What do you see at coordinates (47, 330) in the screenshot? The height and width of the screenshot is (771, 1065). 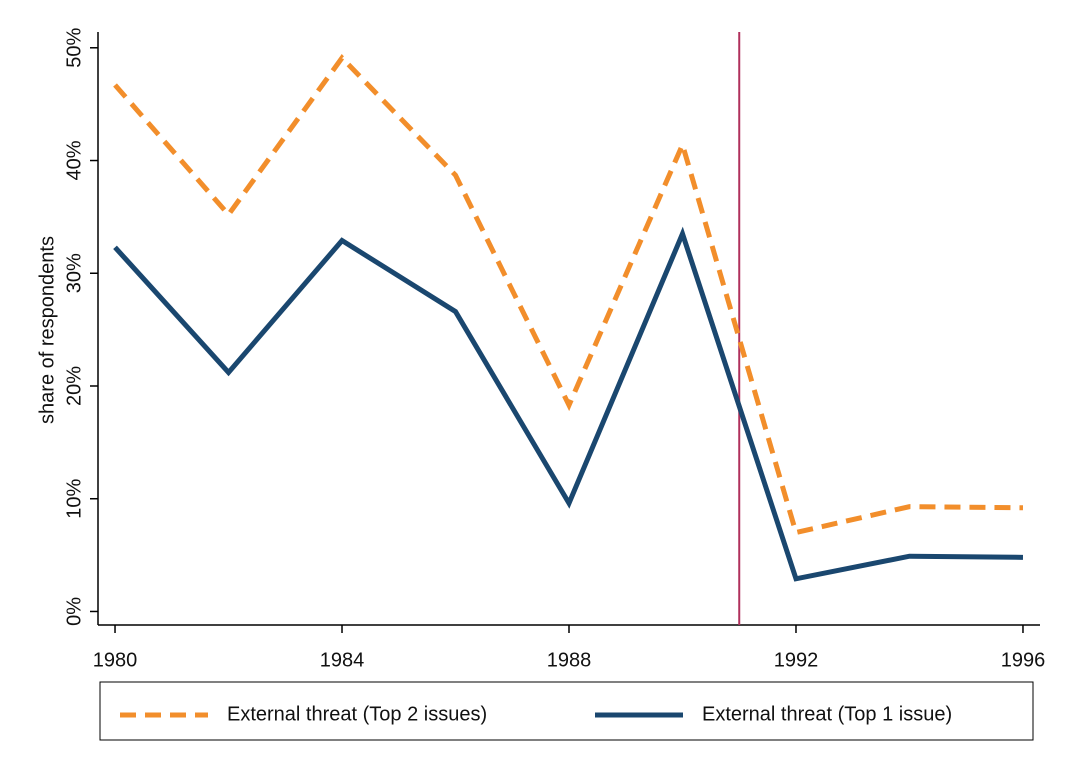 I see `y-axis-label: share of respondents` at bounding box center [47, 330].